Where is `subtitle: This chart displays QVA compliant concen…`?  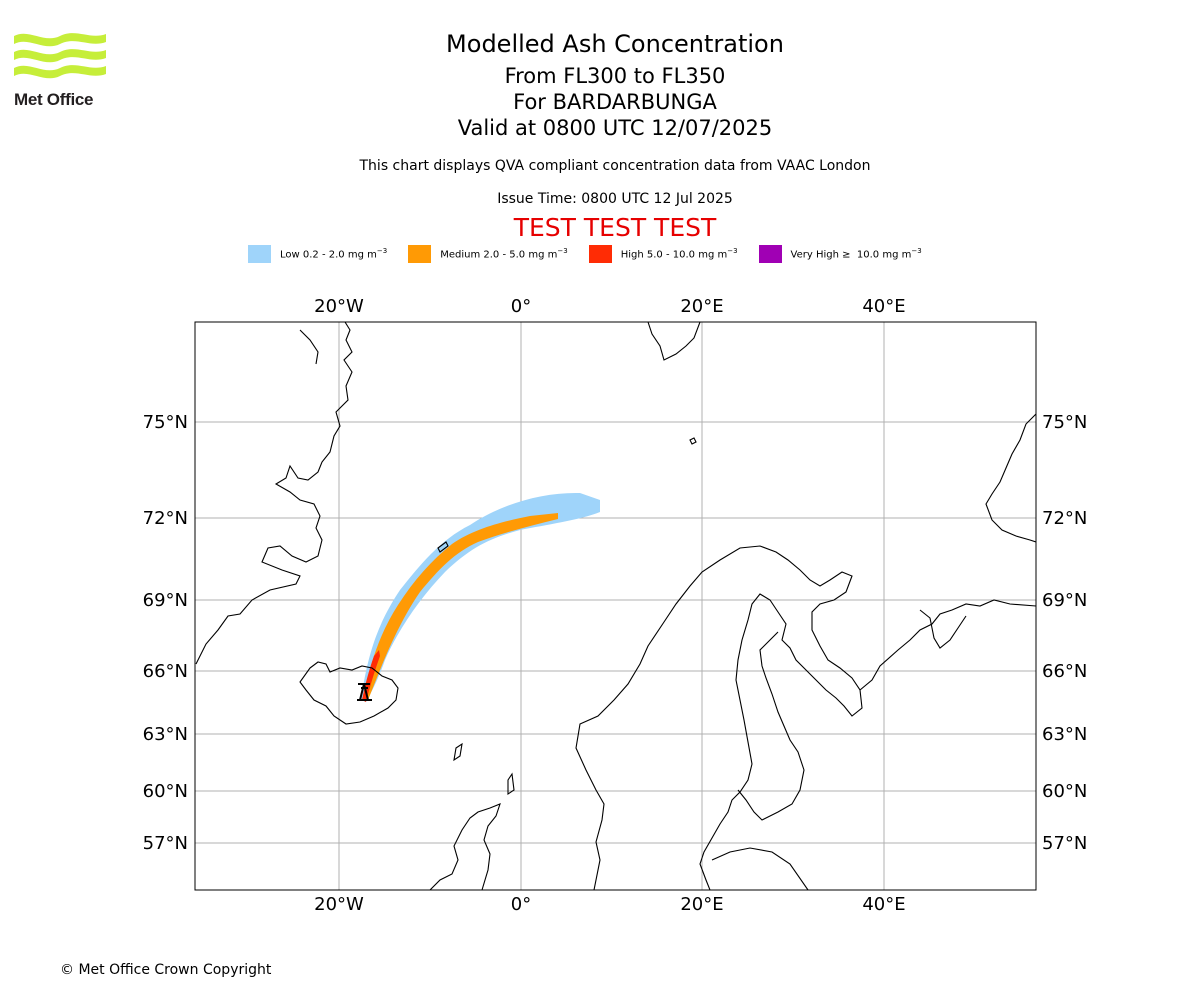
subtitle: This chart displays QVA compliant concen… is located at coordinates (615, 166).